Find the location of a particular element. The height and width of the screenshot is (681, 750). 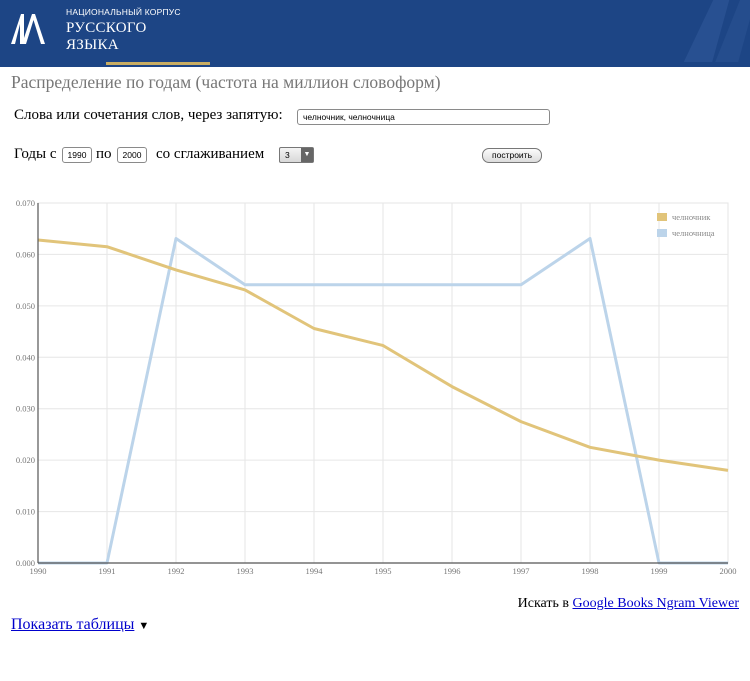

x-tick-label: 1991 is located at coordinates (107, 571).